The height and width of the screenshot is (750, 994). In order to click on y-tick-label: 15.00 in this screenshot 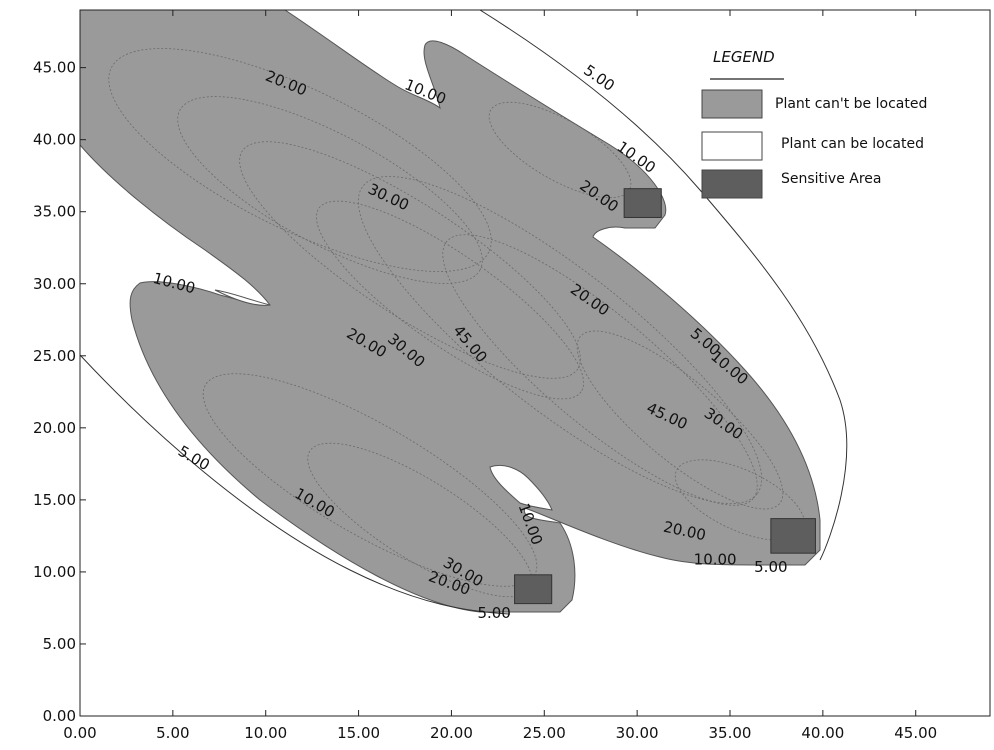, I will do `click(54, 500)`.